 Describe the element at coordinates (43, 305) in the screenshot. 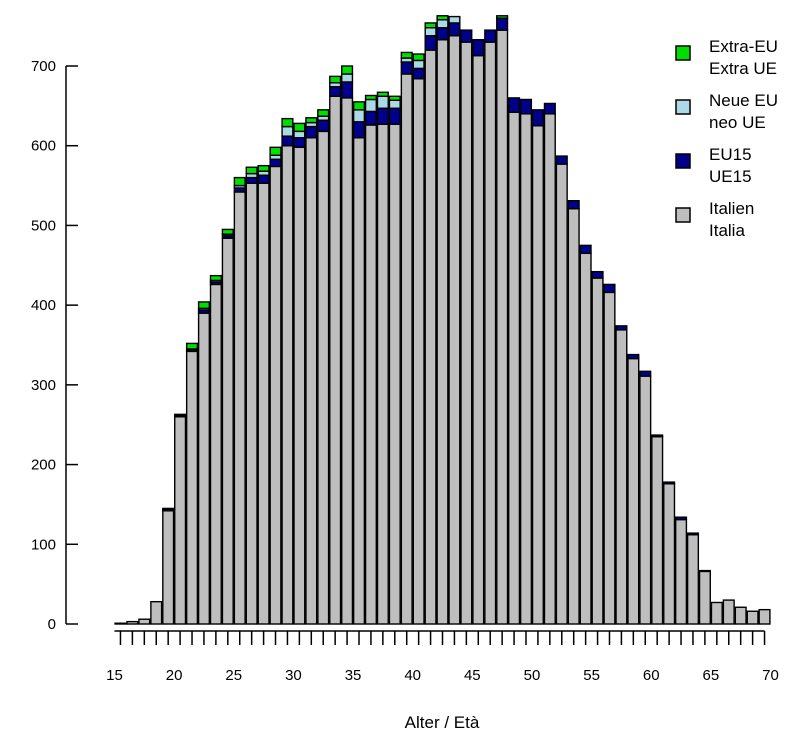

I see `y-tick-label: 400` at that location.